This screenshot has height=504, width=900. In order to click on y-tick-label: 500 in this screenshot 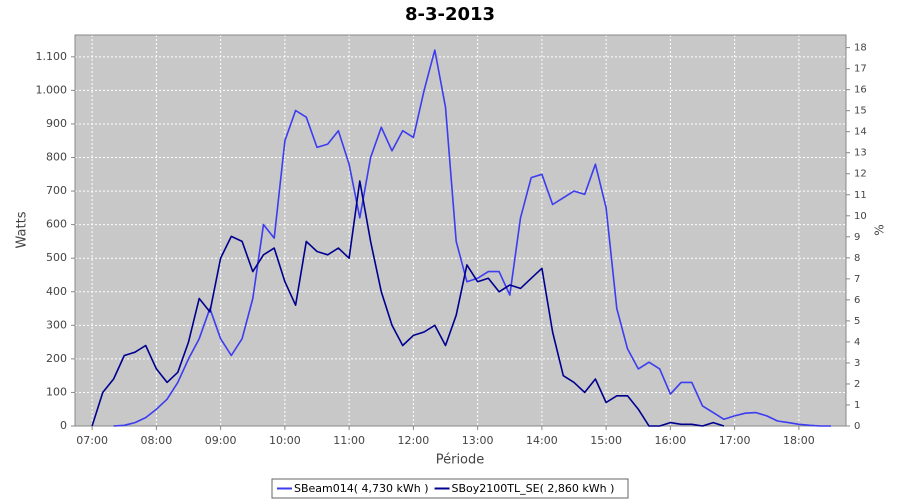, I will do `click(56, 257)`.